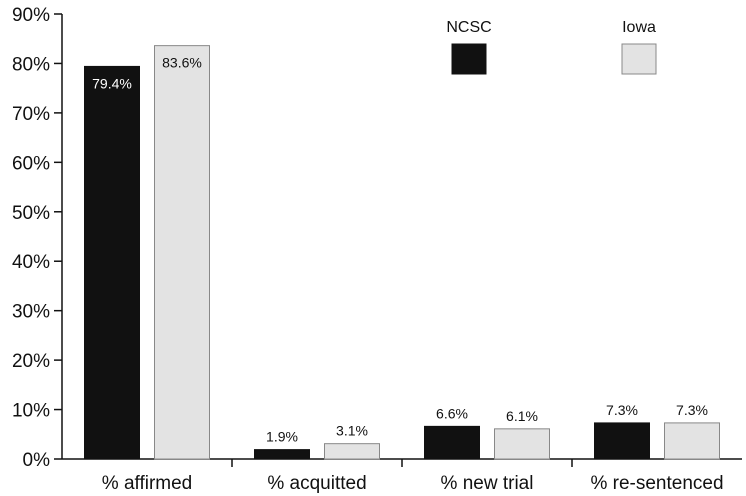 Image resolution: width=746 pixels, height=496 pixels. What do you see at coordinates (31, 262) in the screenshot?
I see `y-tick-label: 40%` at bounding box center [31, 262].